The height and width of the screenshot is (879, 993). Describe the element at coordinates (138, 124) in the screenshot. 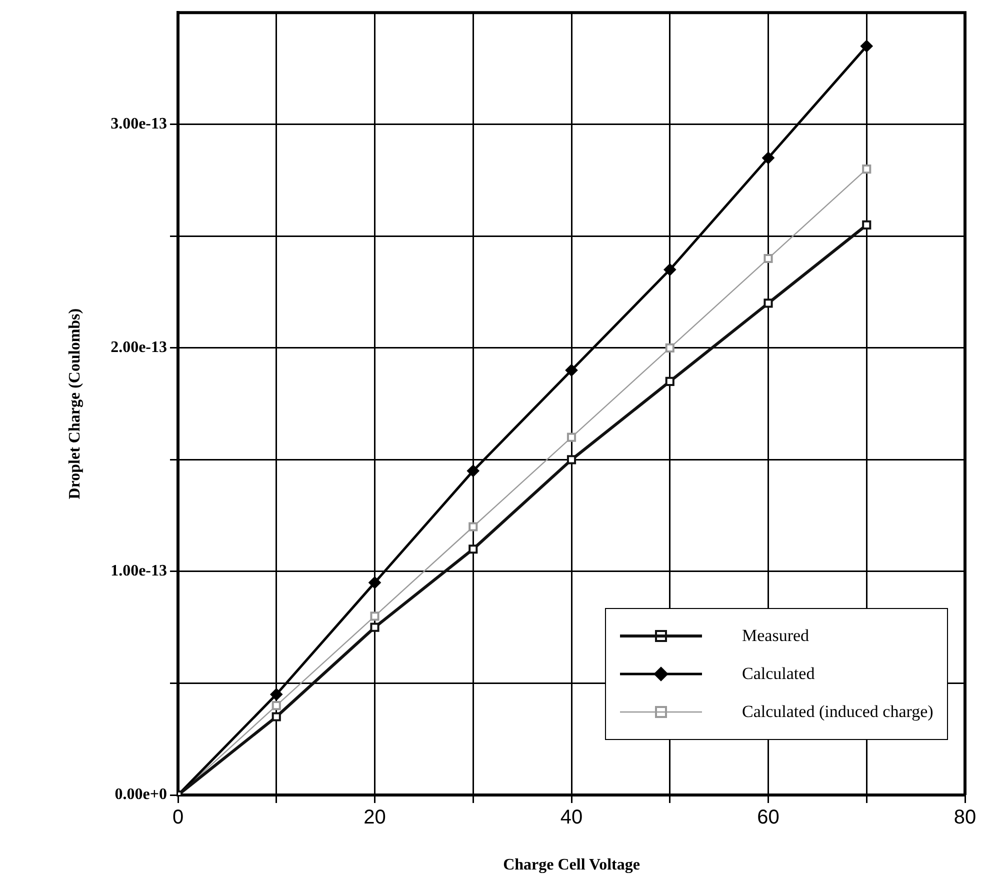

I see `y-tick-label: 3.00e-13` at that location.